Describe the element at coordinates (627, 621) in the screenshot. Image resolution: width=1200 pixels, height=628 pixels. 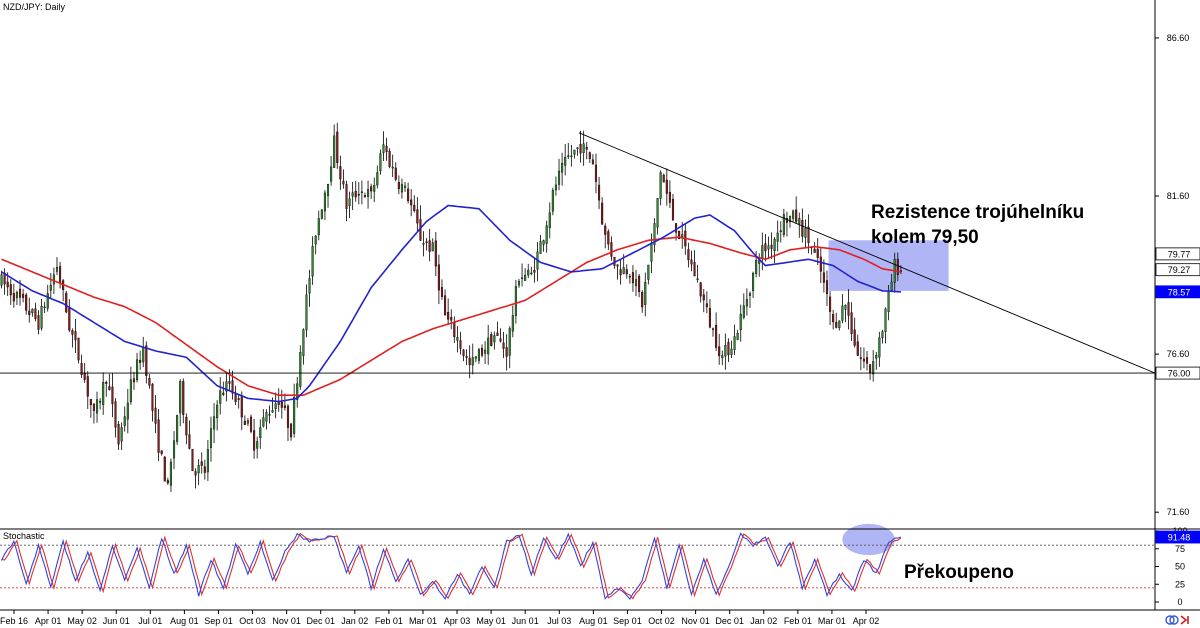
I see `time-tick-label: Sep 01` at that location.